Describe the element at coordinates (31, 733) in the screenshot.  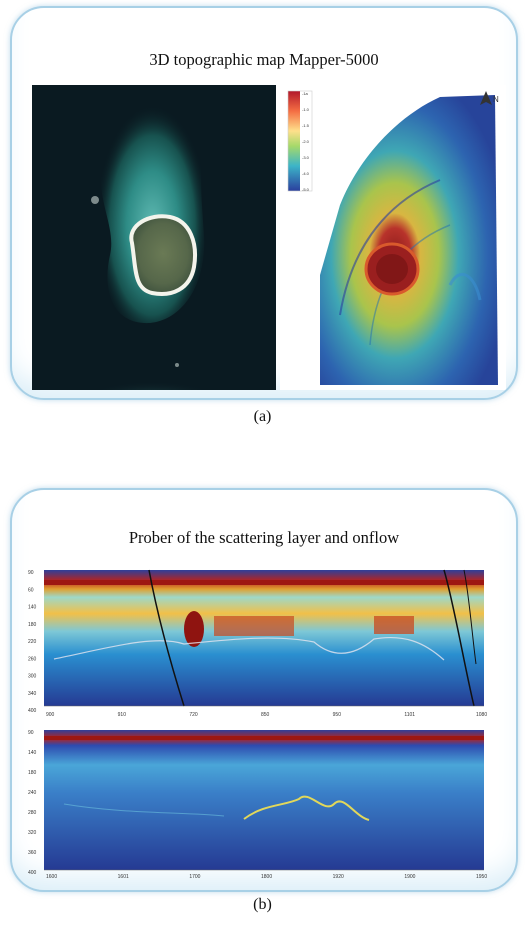
I see `bottom-y-tick-label: 90` at that location.